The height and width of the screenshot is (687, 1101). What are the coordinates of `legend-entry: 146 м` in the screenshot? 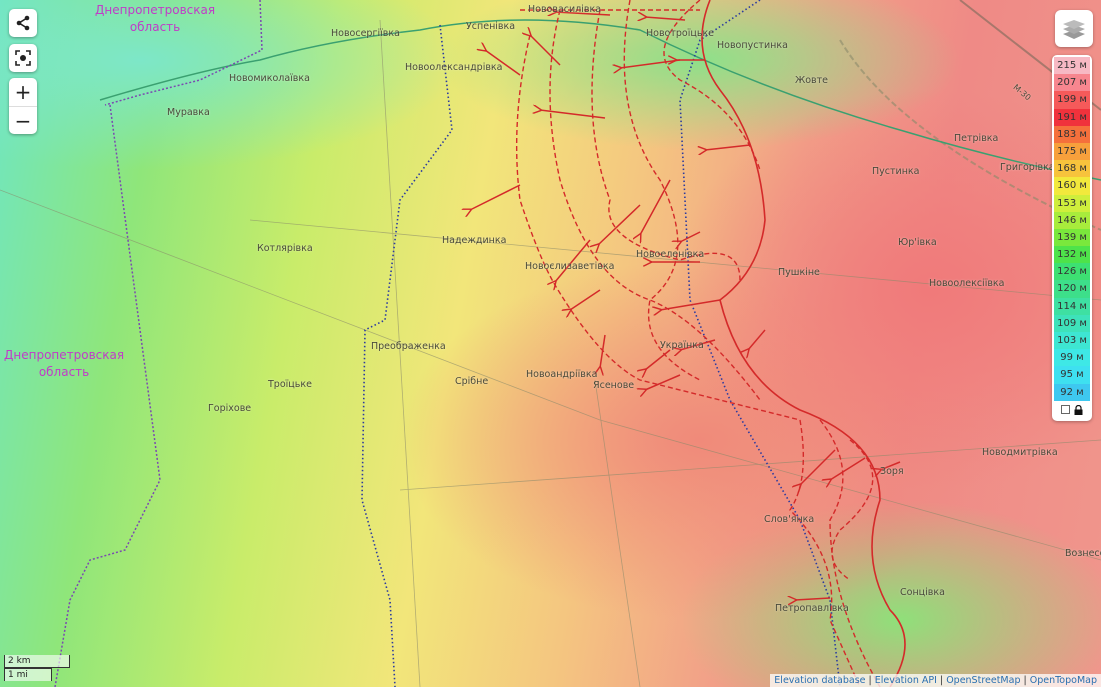 It's located at (1072, 220).